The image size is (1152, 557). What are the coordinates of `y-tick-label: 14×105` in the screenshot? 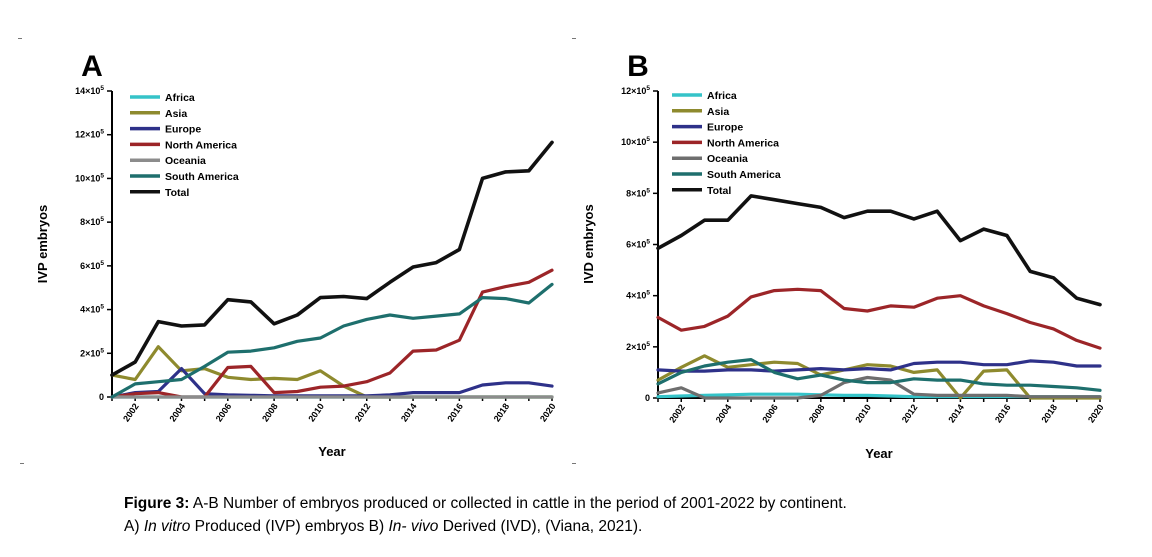 It's located at (89, 90).